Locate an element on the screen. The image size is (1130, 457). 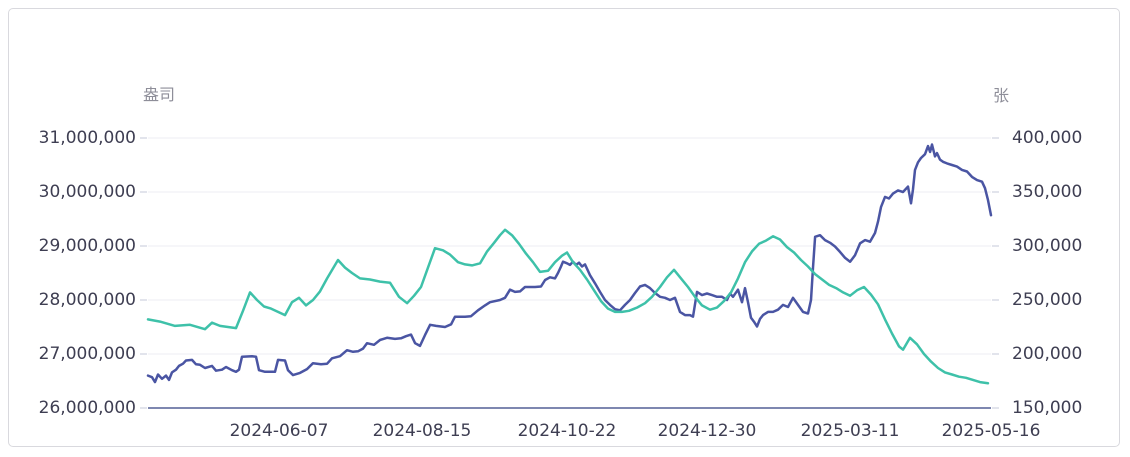
x-axis-tick-label: 2025-03-11 is located at coordinates (850, 431).